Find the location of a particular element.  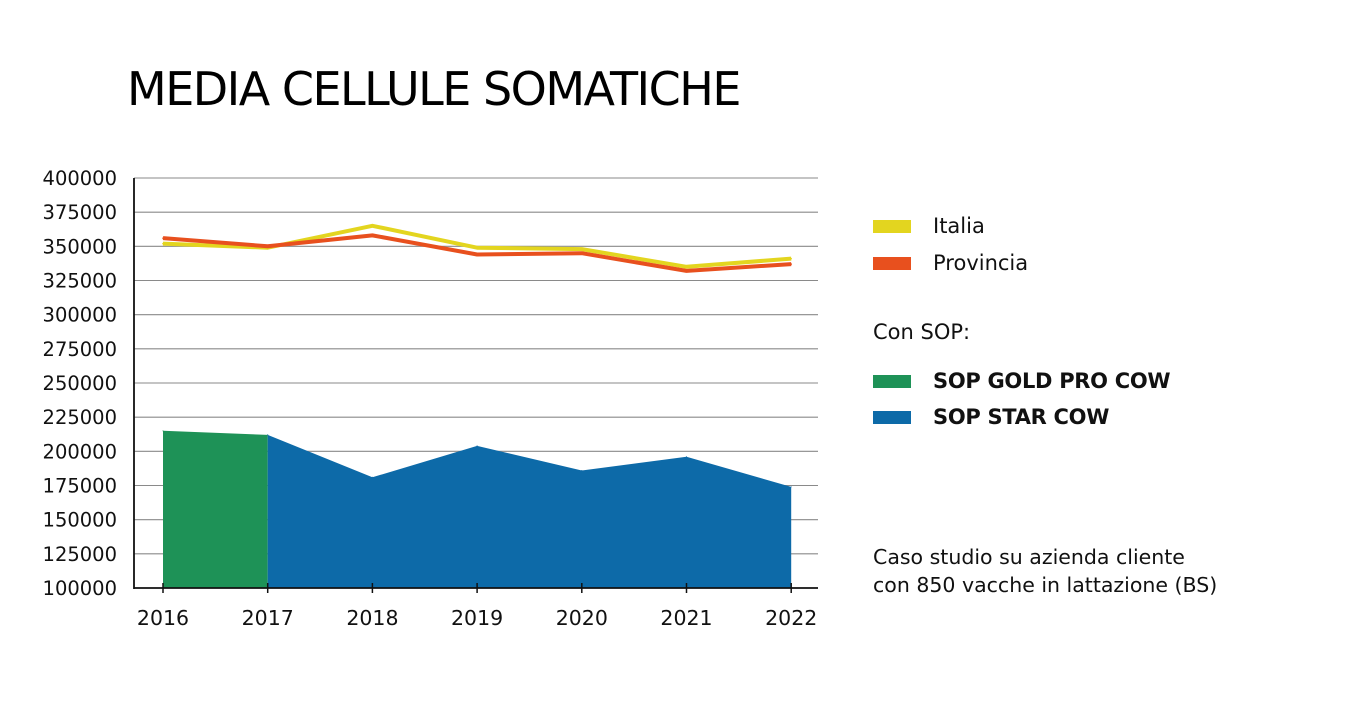

chart-title: MEDIA CELLULE SOMATICHE is located at coordinates (434, 89).